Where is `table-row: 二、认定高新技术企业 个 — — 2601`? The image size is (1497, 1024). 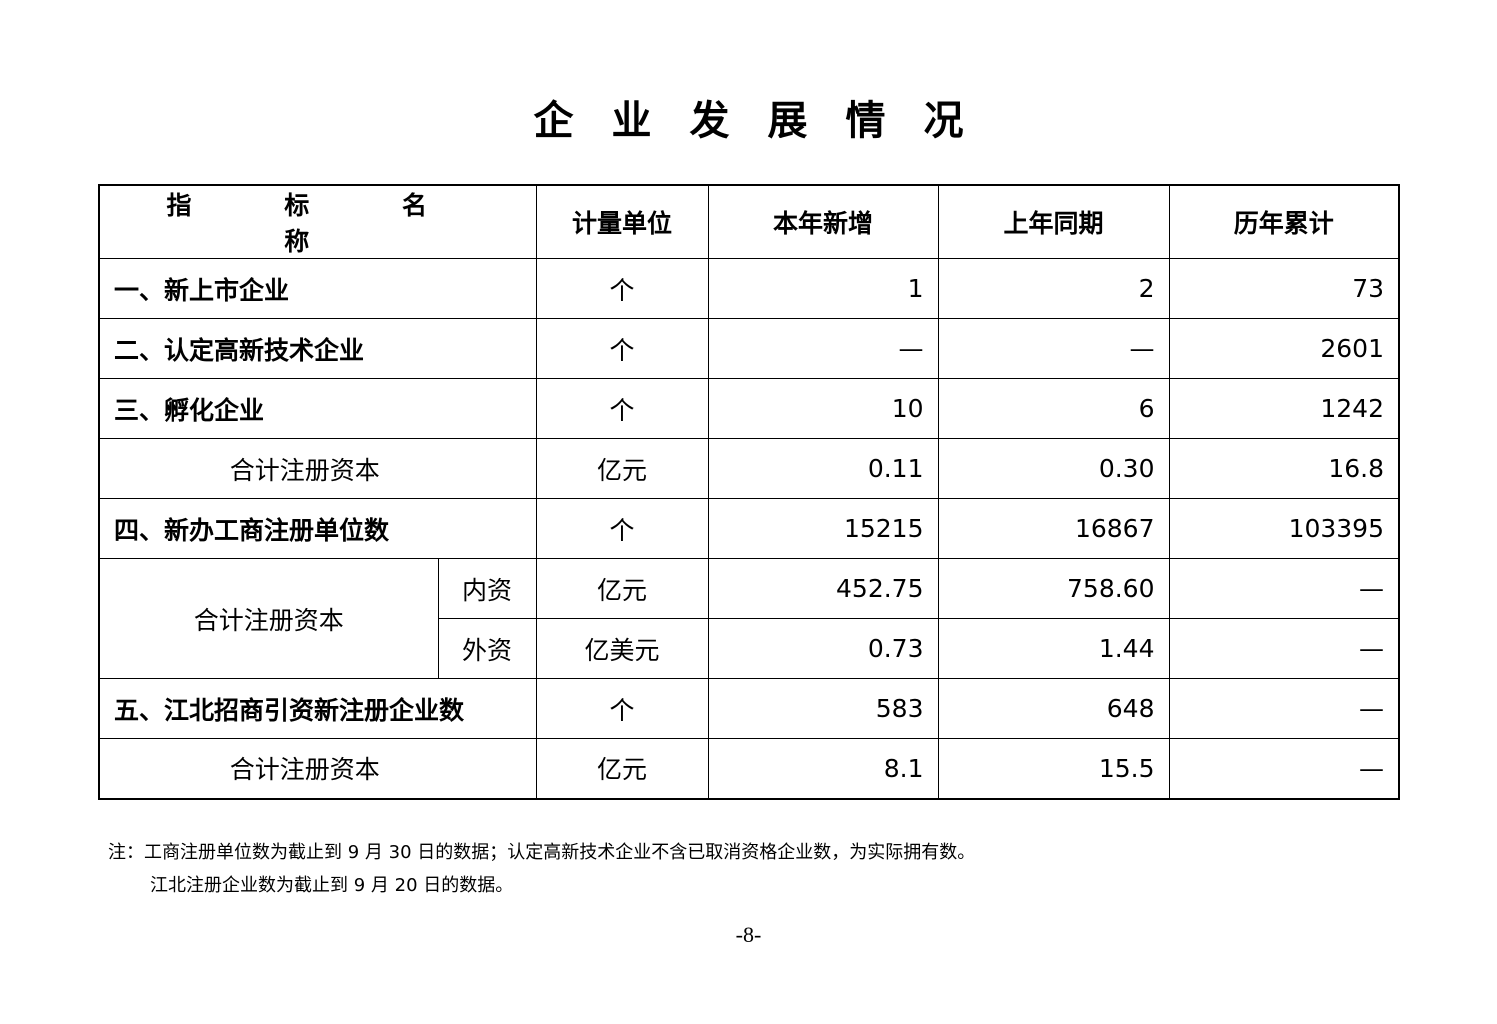 table-row: 二、认定高新技术企业 个 — — 2601 is located at coordinates (749, 348).